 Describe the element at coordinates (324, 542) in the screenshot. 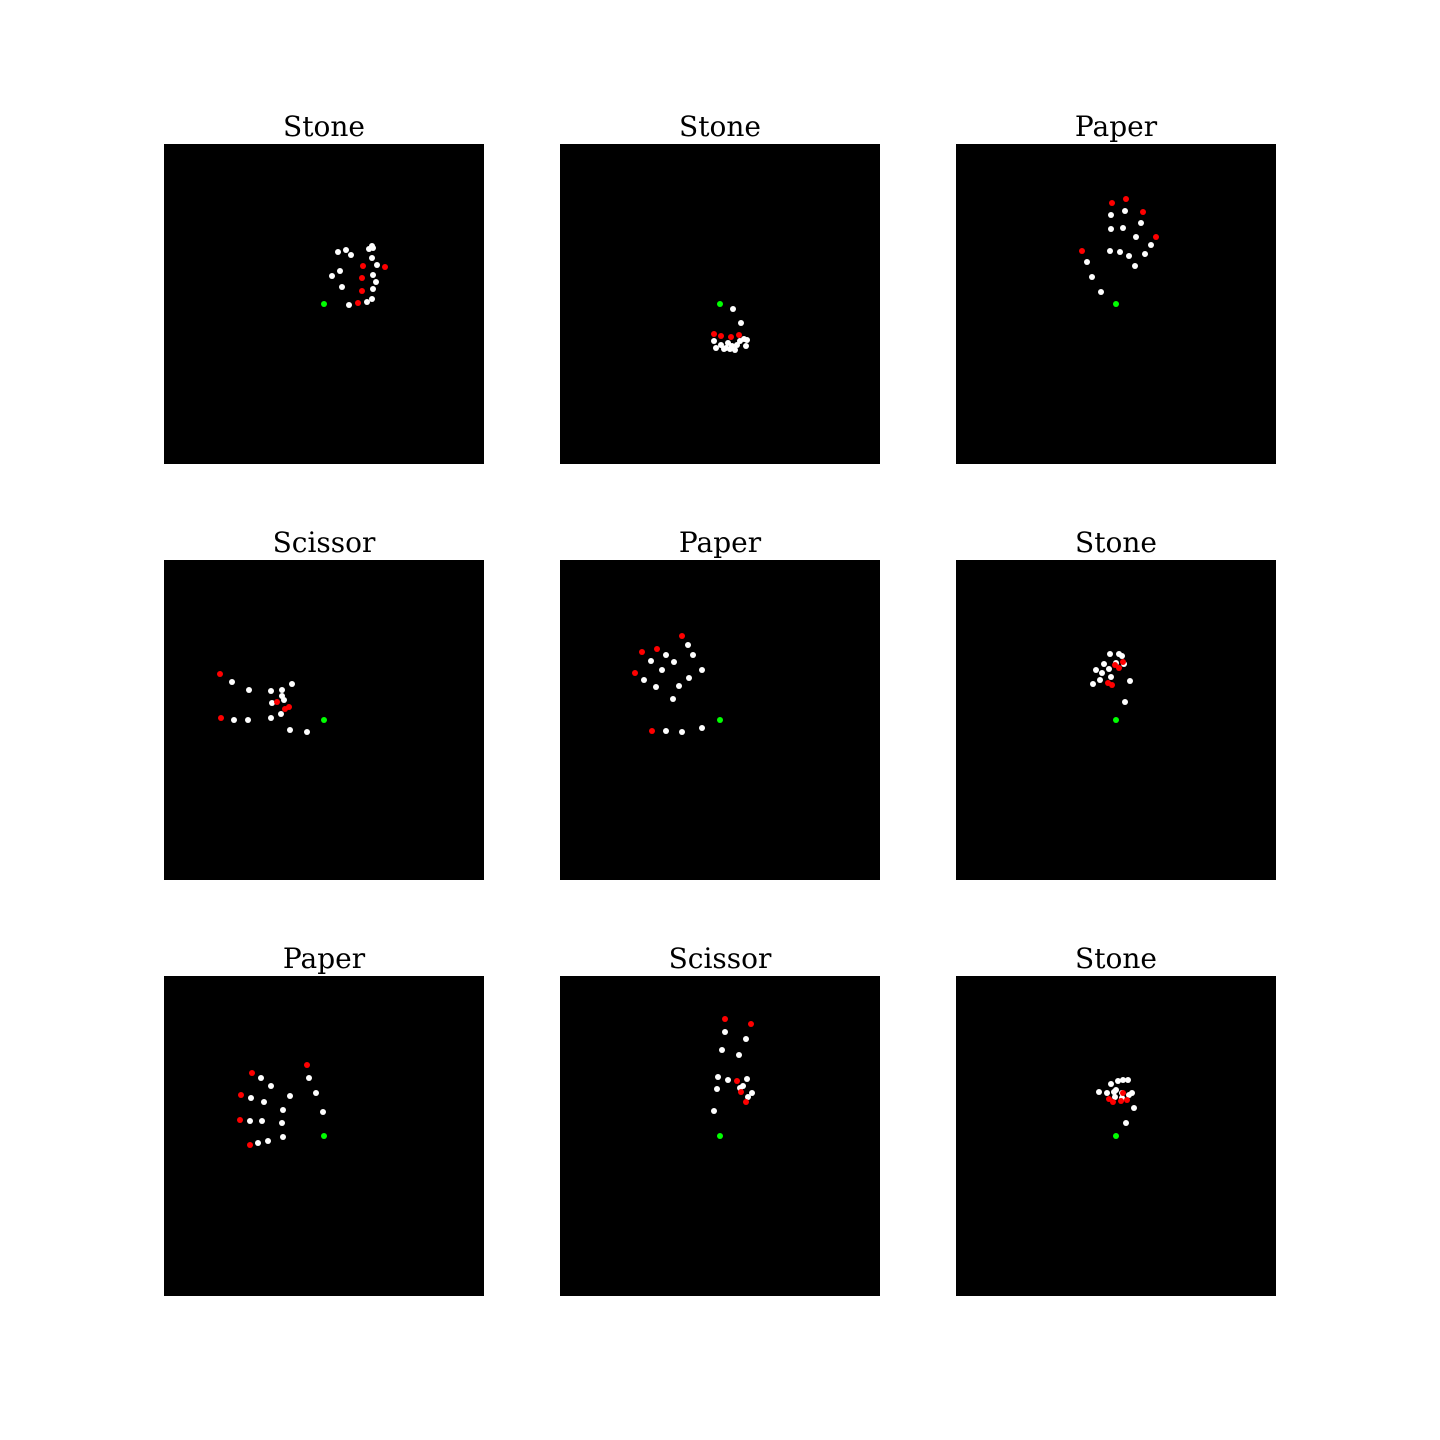

I see `subplot-title: Scissor` at that location.